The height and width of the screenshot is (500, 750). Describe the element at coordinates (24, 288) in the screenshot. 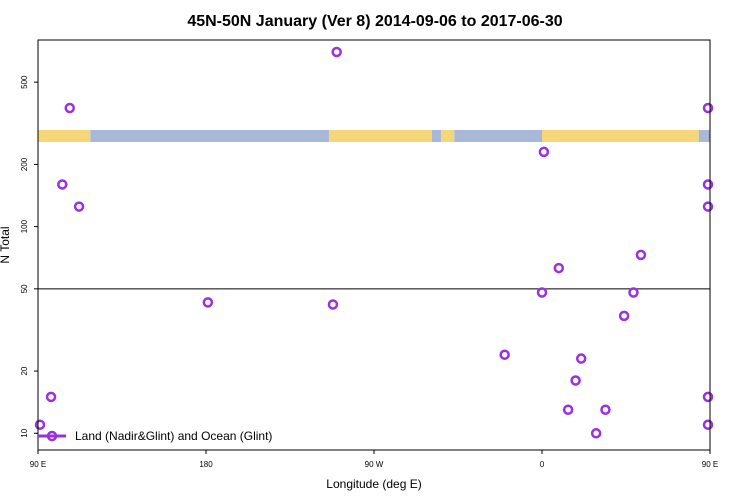

I see `y-tick-label: 50` at that location.